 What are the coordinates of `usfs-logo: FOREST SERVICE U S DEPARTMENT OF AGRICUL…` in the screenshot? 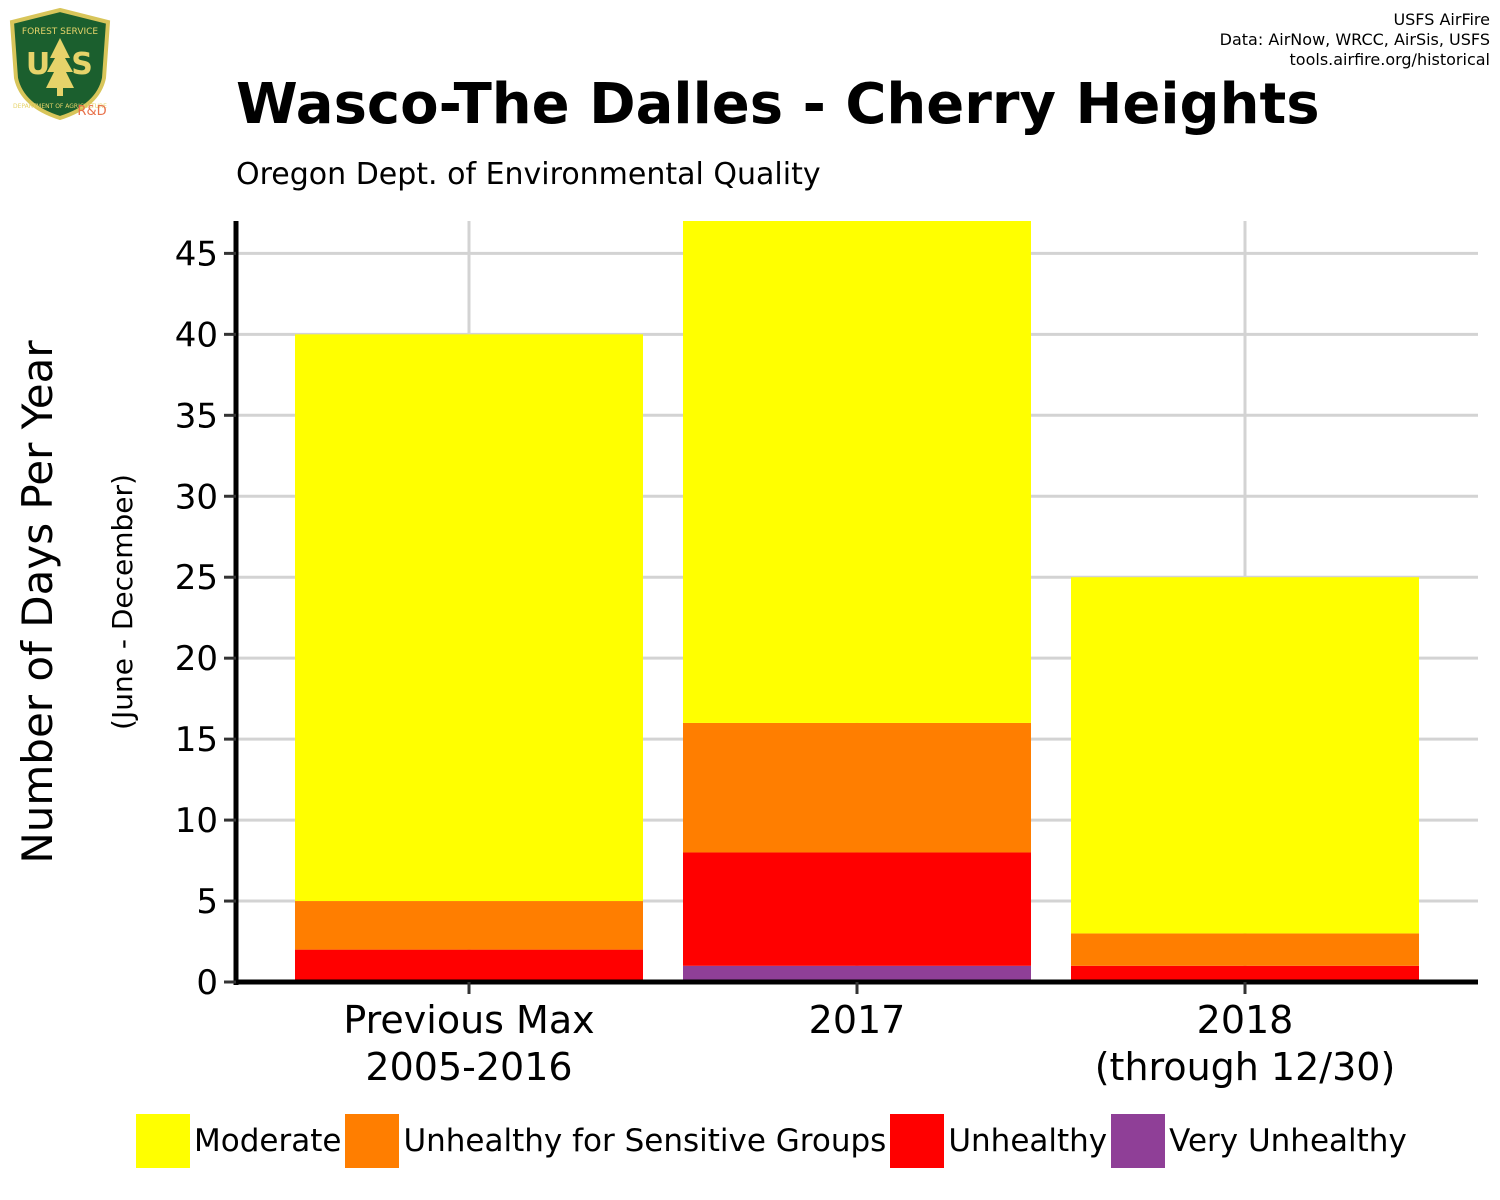 It's located at (60, 64).